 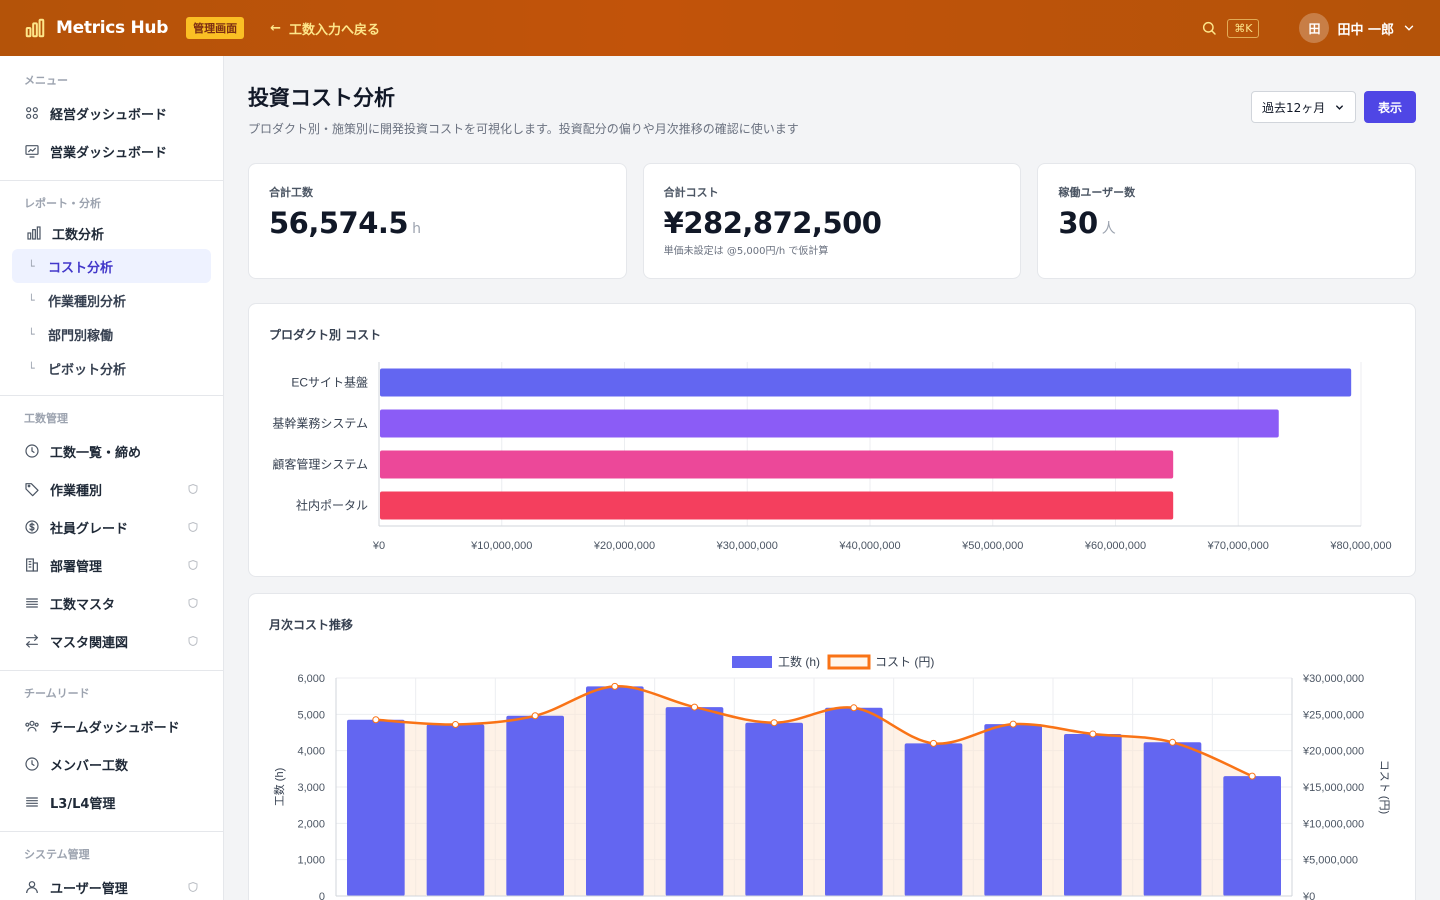 What do you see at coordinates (46, 80) in the screenshot?
I see `menu-heading: メニュー` at bounding box center [46, 80].